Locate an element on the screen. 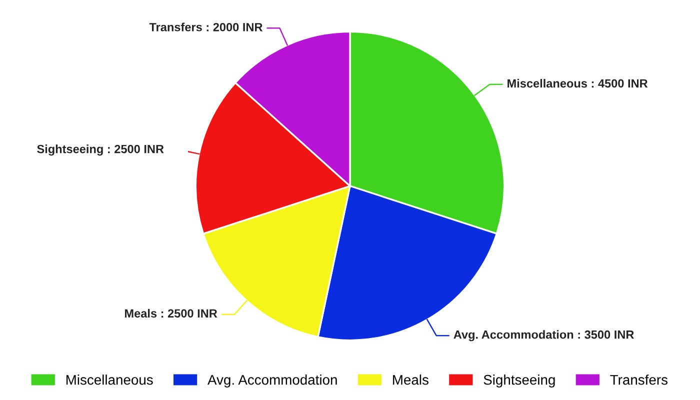 The image size is (700, 400). data-label: Transfers : 2000 INR is located at coordinates (206, 27).